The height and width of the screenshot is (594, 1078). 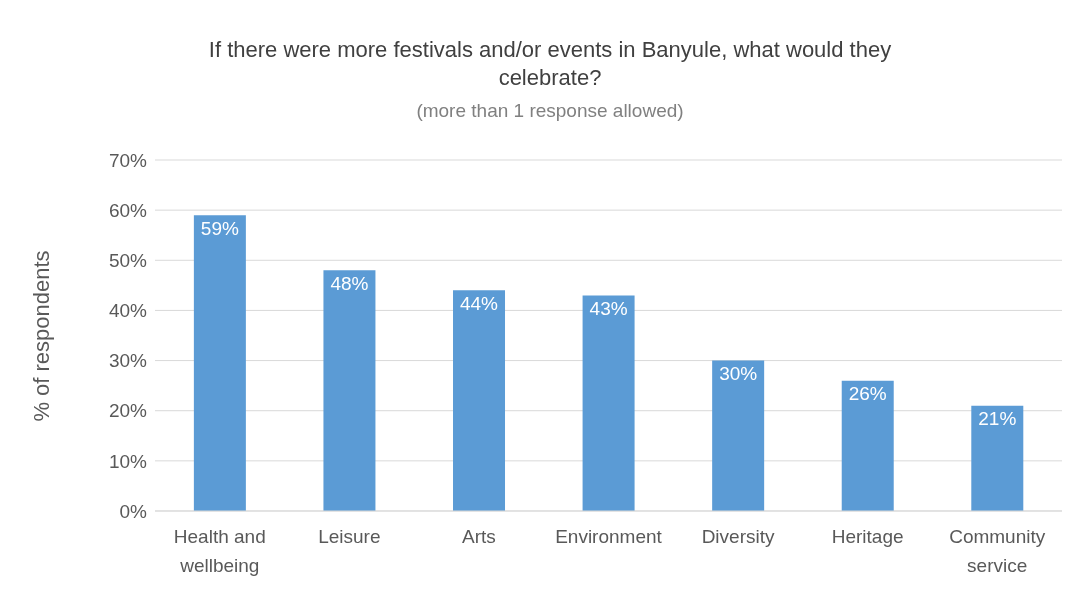 I want to click on y-tick-label: 10%, so click(x=128, y=461).